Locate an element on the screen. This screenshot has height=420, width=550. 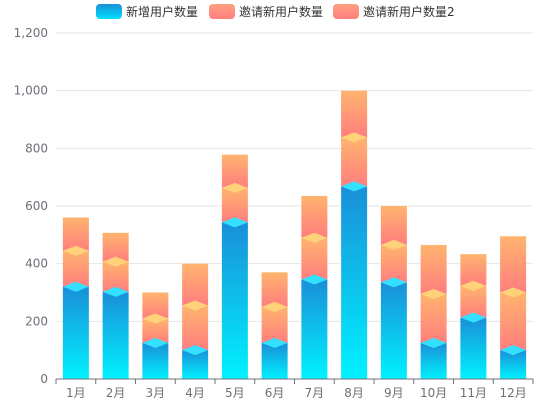
legend-swatch-invited-users is located at coordinates (222, 11).